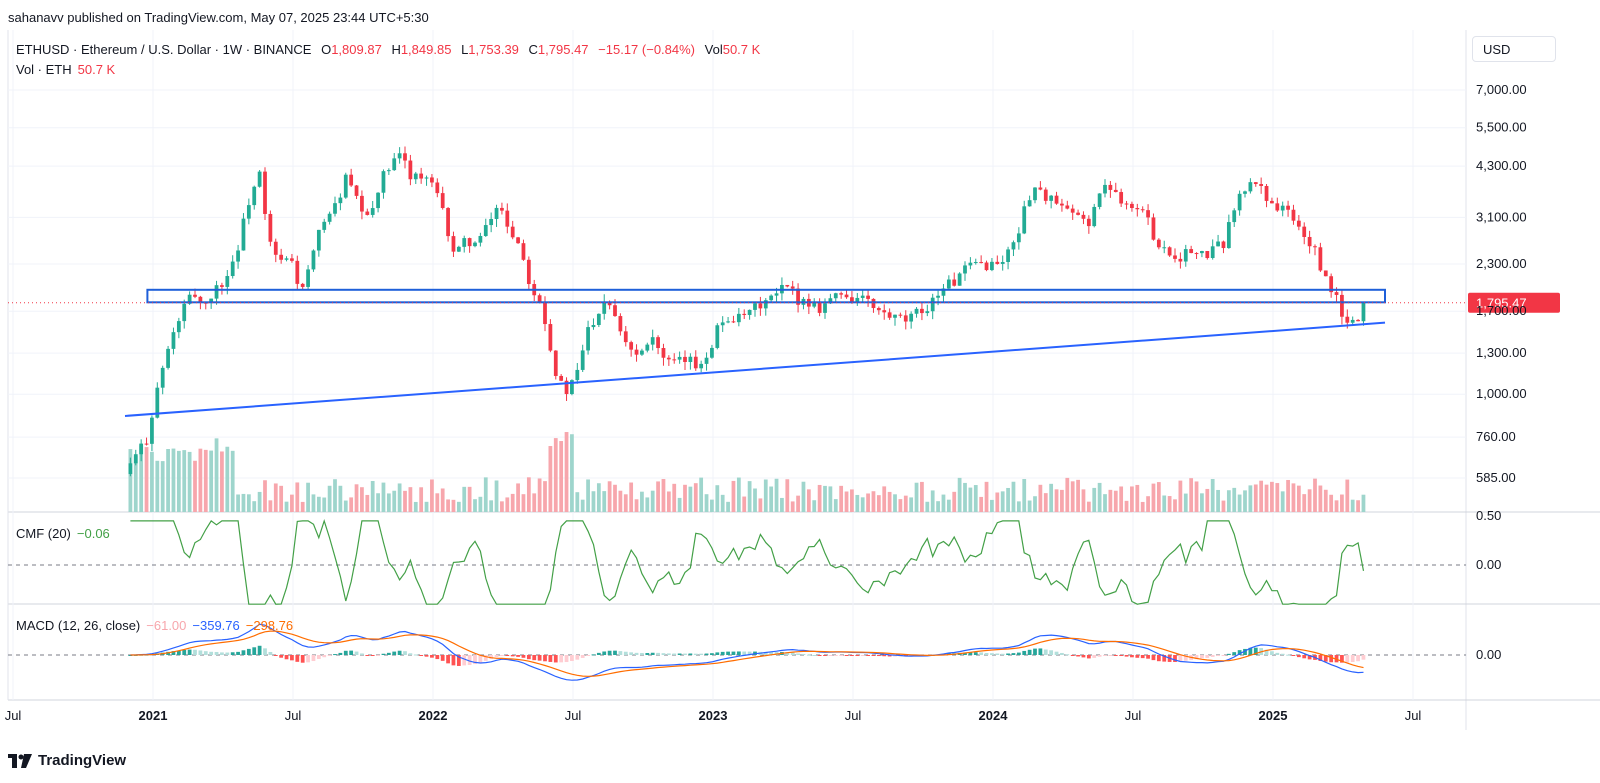  Describe the element at coordinates (43, 533) in the screenshot. I see `cmf-label: CMF (20)` at that location.